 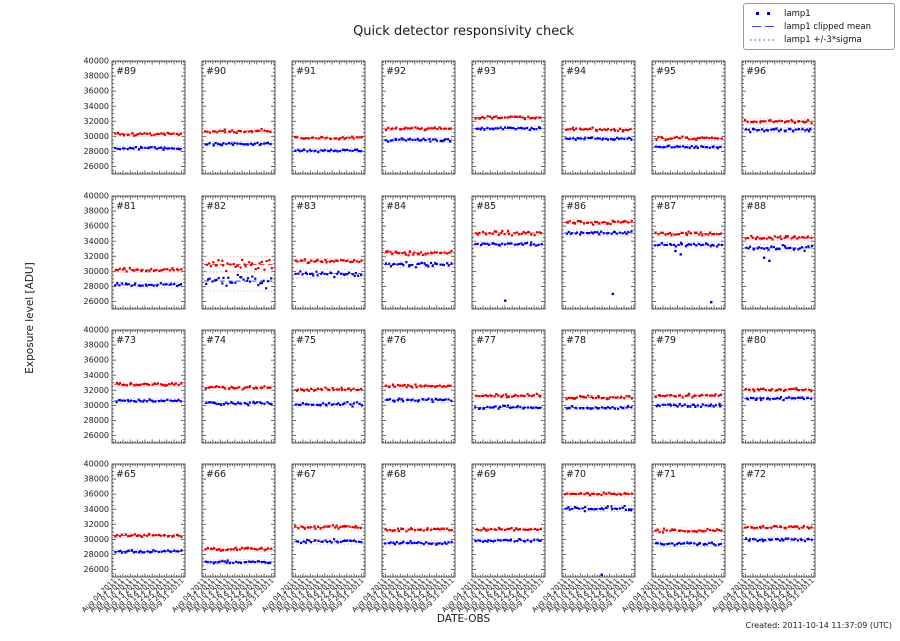 I want to click on subplot-label: #70, so click(x=576, y=474).